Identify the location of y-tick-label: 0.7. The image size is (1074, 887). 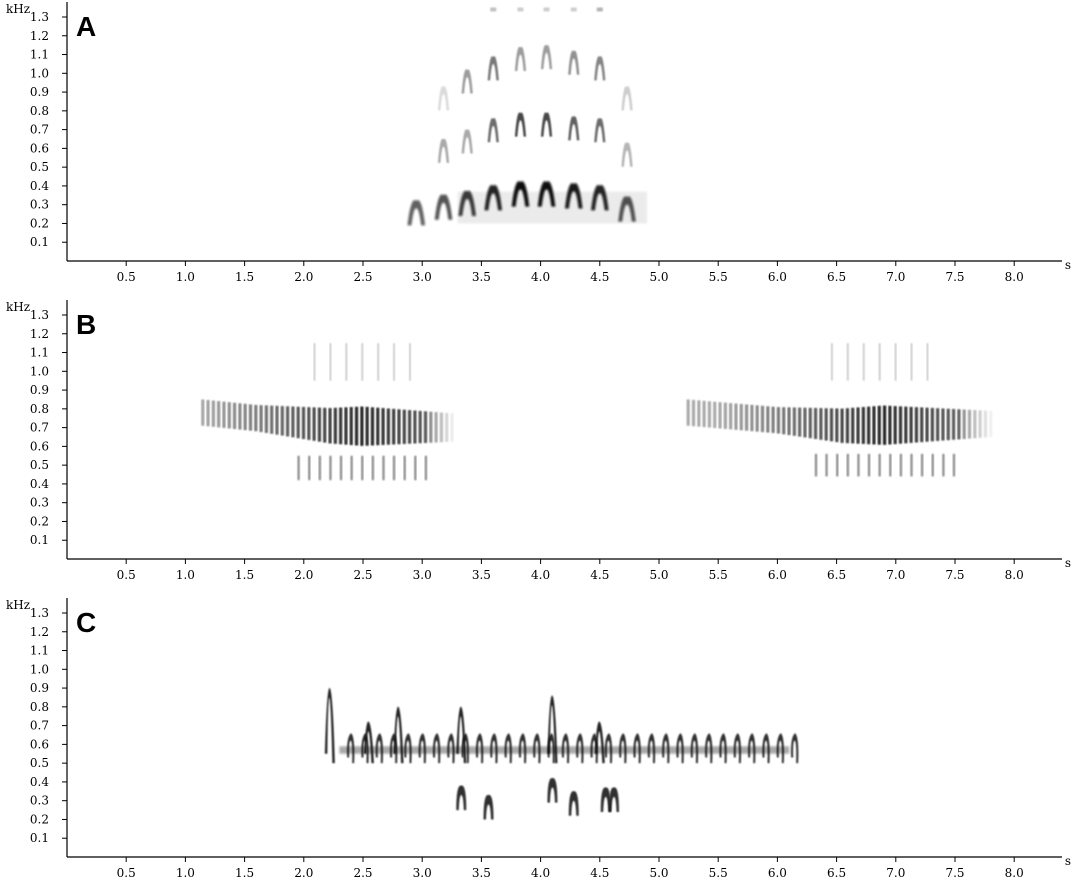
(39, 726).